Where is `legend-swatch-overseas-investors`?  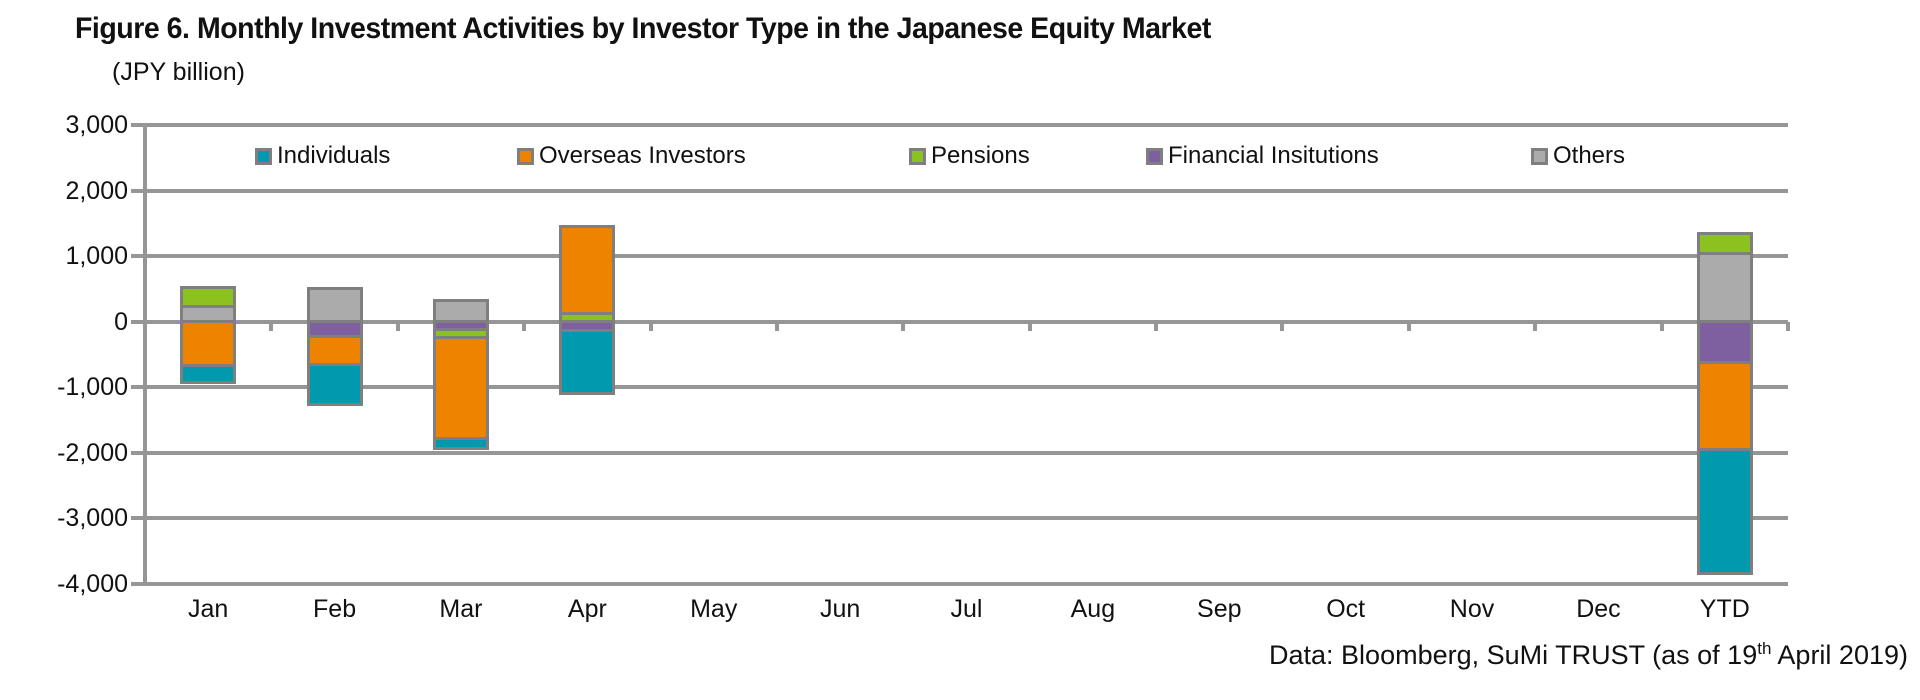
legend-swatch-overseas-investors is located at coordinates (525, 156).